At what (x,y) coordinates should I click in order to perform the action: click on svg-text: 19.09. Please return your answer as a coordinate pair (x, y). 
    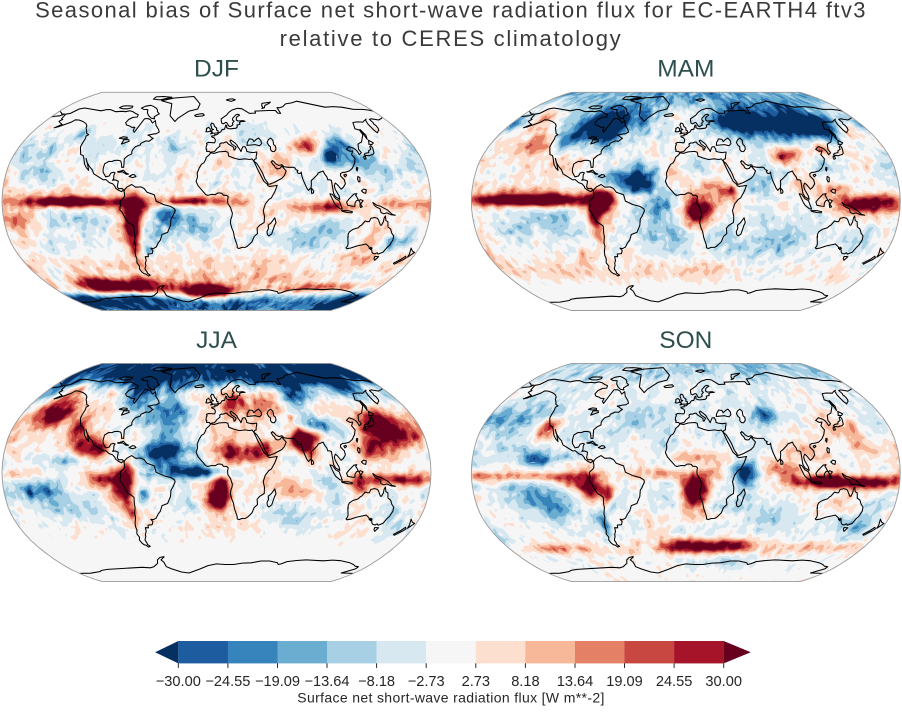
    Looking at the image, I should click on (624, 682).